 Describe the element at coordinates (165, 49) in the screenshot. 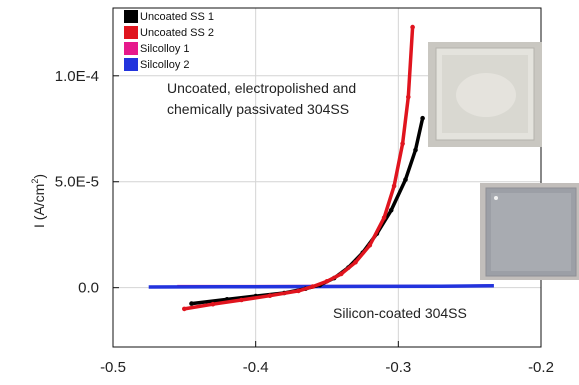

I see `legend-label-silcolloy-1: Silcolloy 1` at that location.